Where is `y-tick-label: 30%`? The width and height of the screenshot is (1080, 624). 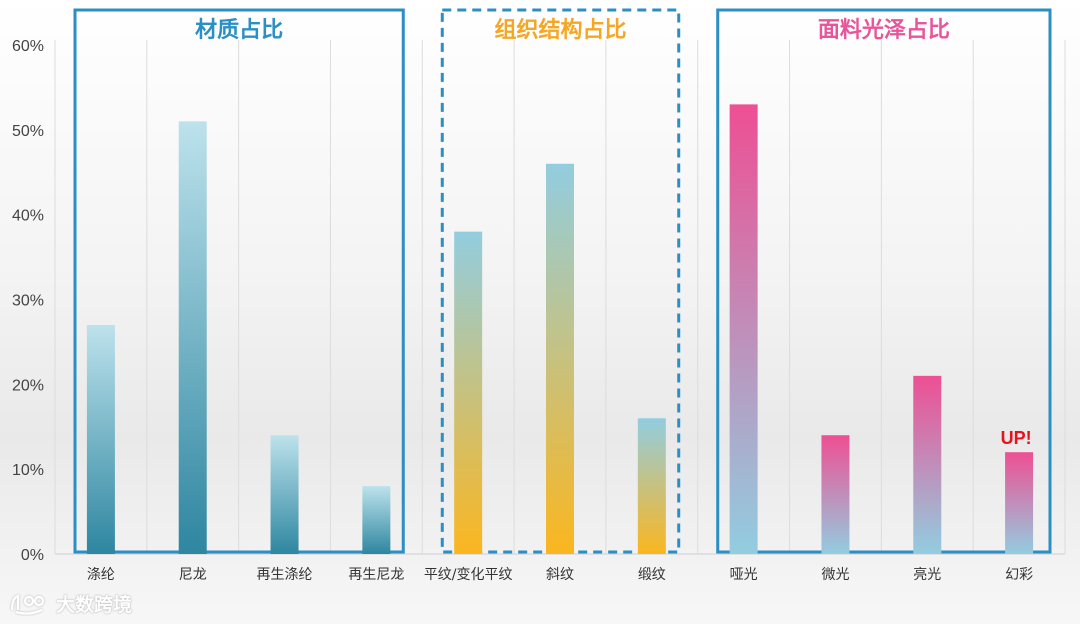
y-tick-label: 30% is located at coordinates (28, 301).